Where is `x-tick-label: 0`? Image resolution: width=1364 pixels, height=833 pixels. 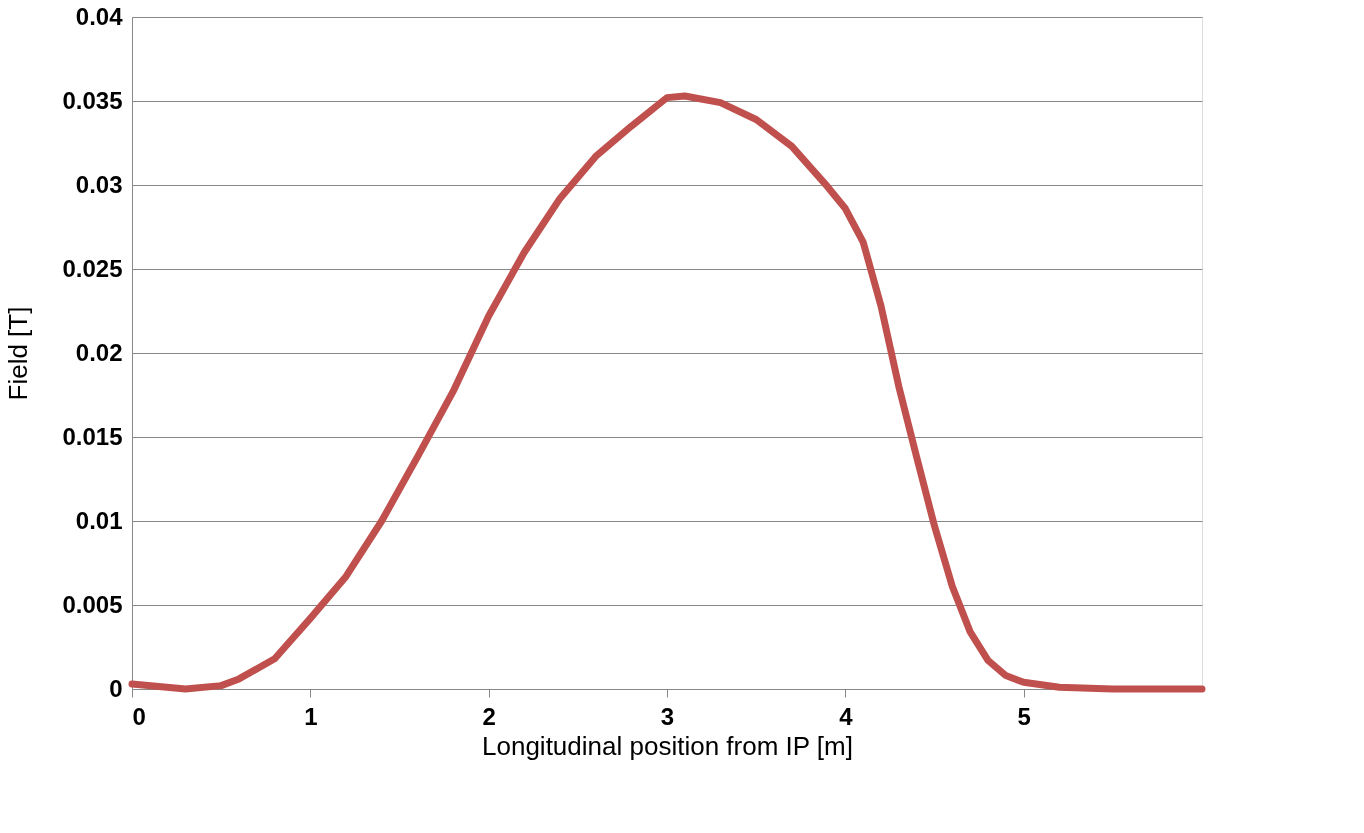 x-tick-label: 0 is located at coordinates (139, 716).